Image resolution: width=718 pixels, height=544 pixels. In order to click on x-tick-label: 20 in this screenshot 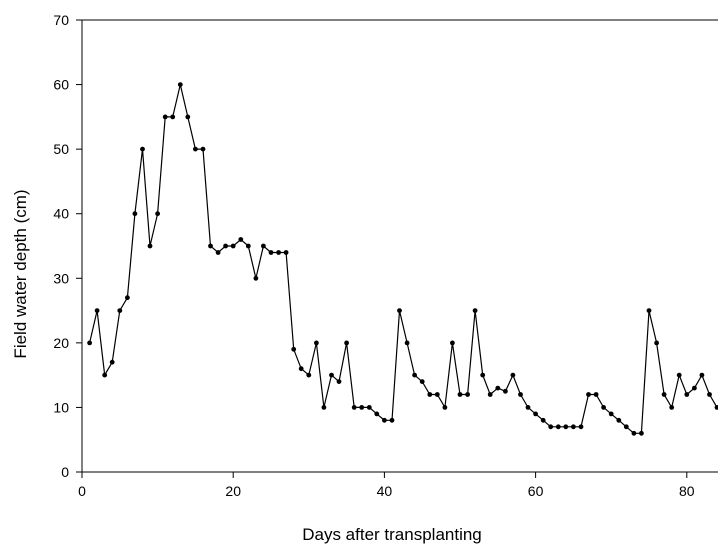, I will do `click(233, 491)`.